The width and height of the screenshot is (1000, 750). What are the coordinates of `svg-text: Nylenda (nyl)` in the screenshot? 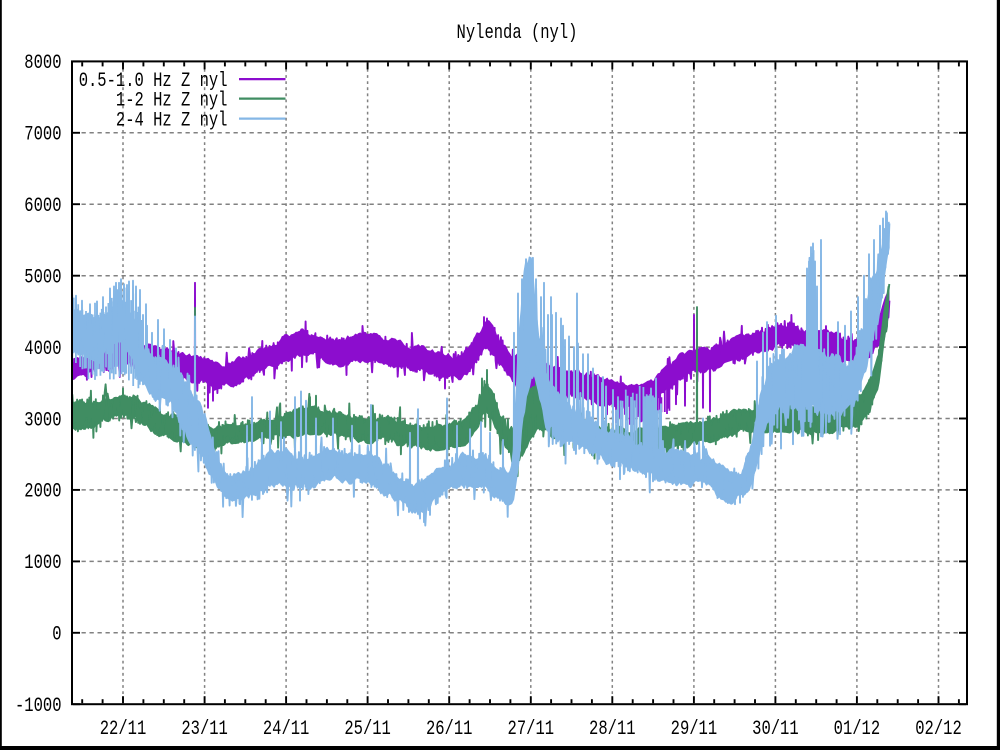 It's located at (517, 33).